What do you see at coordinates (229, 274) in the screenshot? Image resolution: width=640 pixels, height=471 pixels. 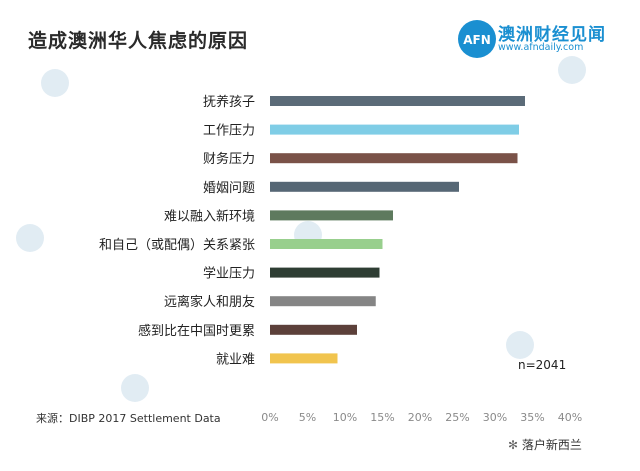 I see `category-label: 学业压力` at bounding box center [229, 274].